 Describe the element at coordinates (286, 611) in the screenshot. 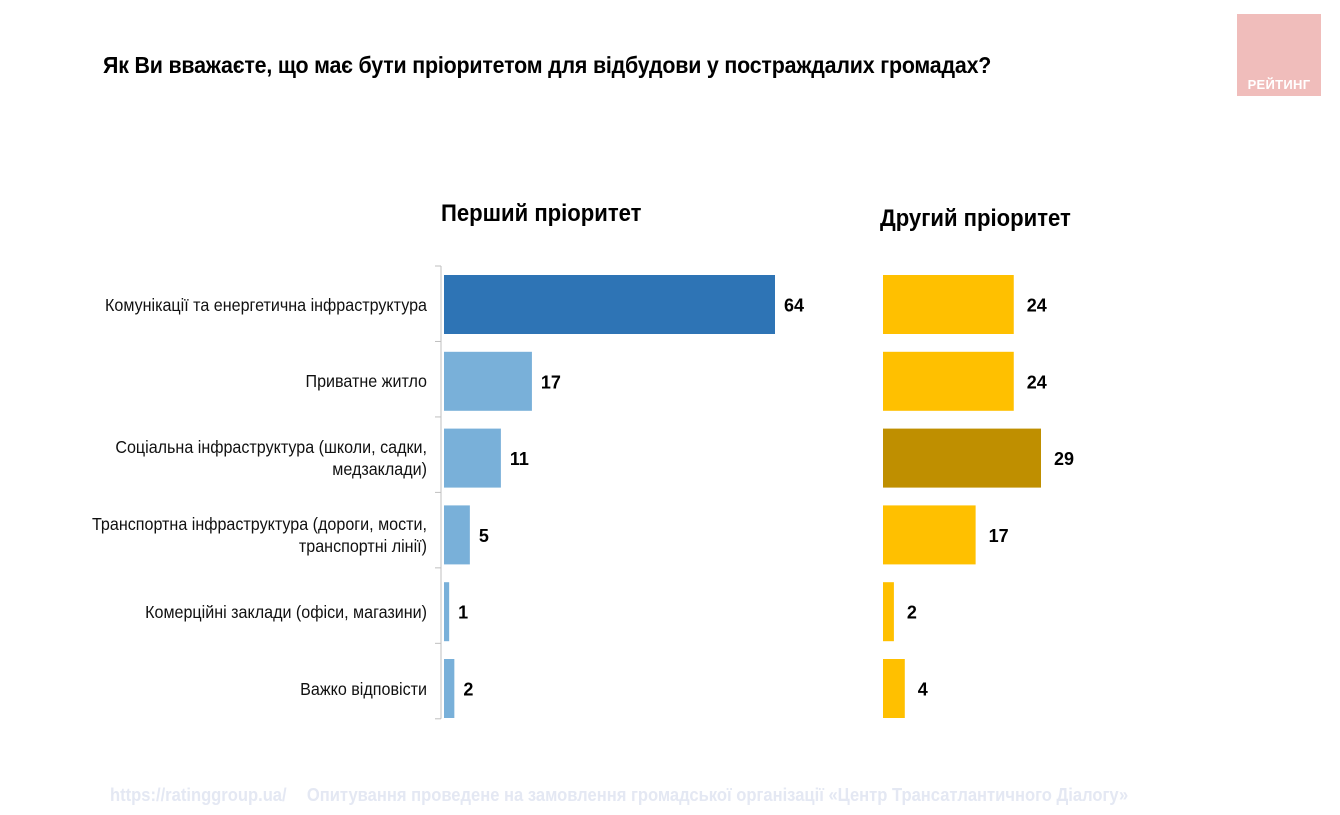

I see `category-label-line: Комерційні заклади (офіси, магазини)` at that location.